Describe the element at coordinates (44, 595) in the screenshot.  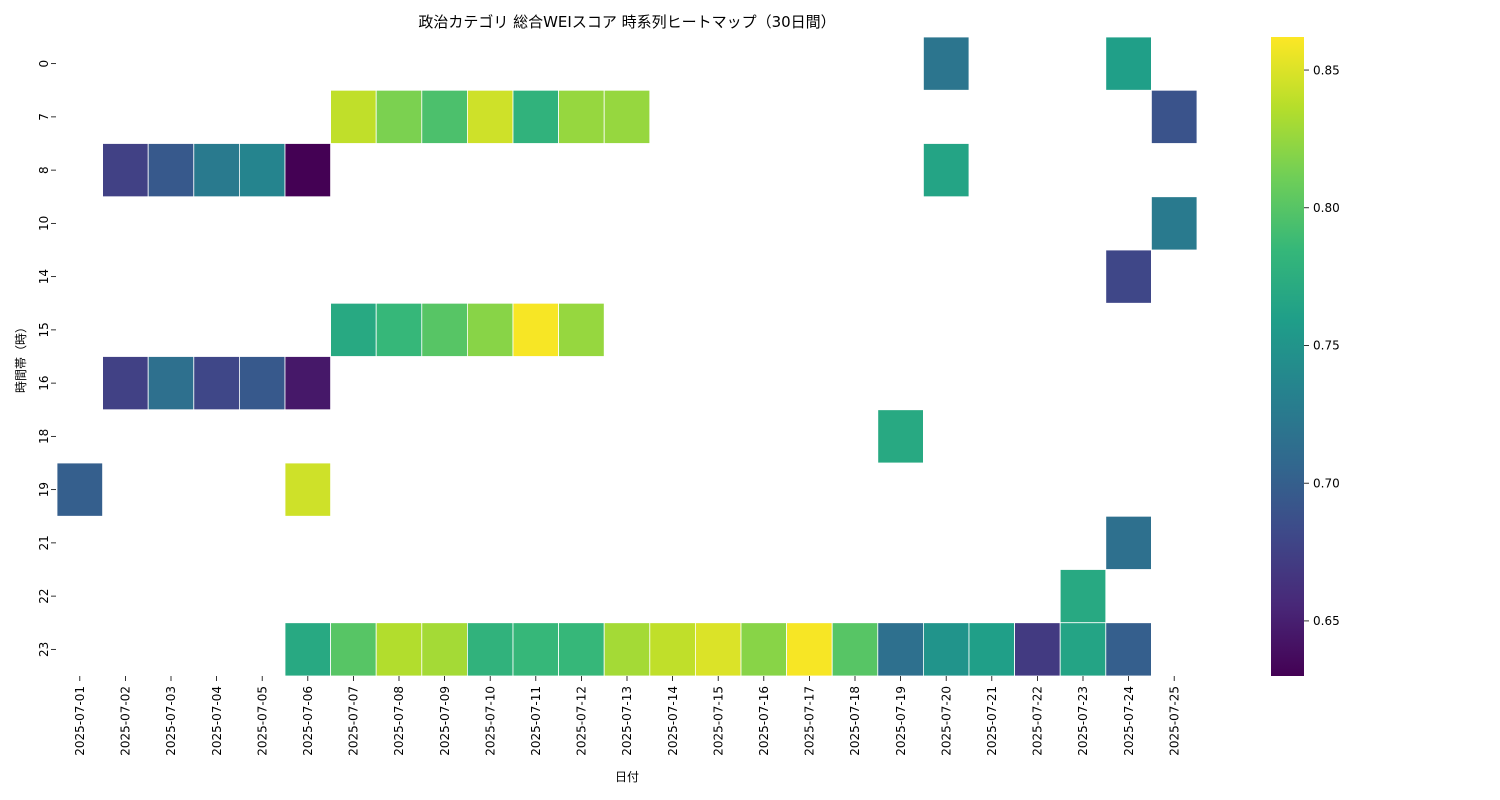
I see `y-tick-label: 22` at that location.